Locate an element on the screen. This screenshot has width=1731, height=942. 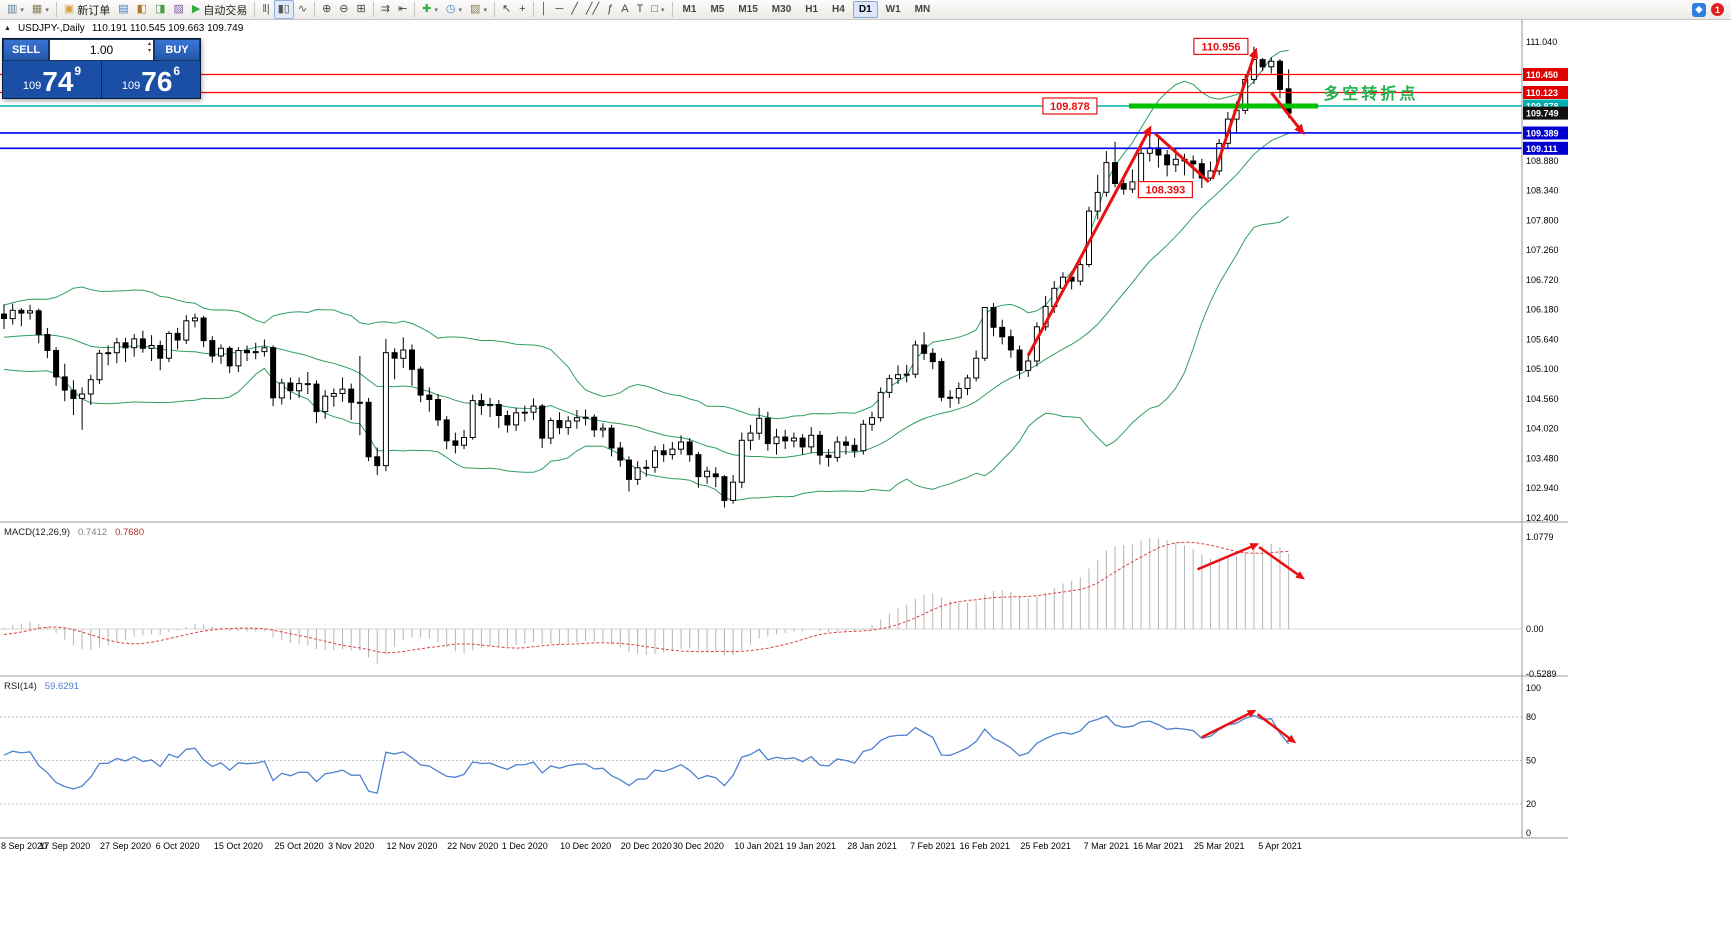
buy-button: BUY is located at coordinates (177, 50).